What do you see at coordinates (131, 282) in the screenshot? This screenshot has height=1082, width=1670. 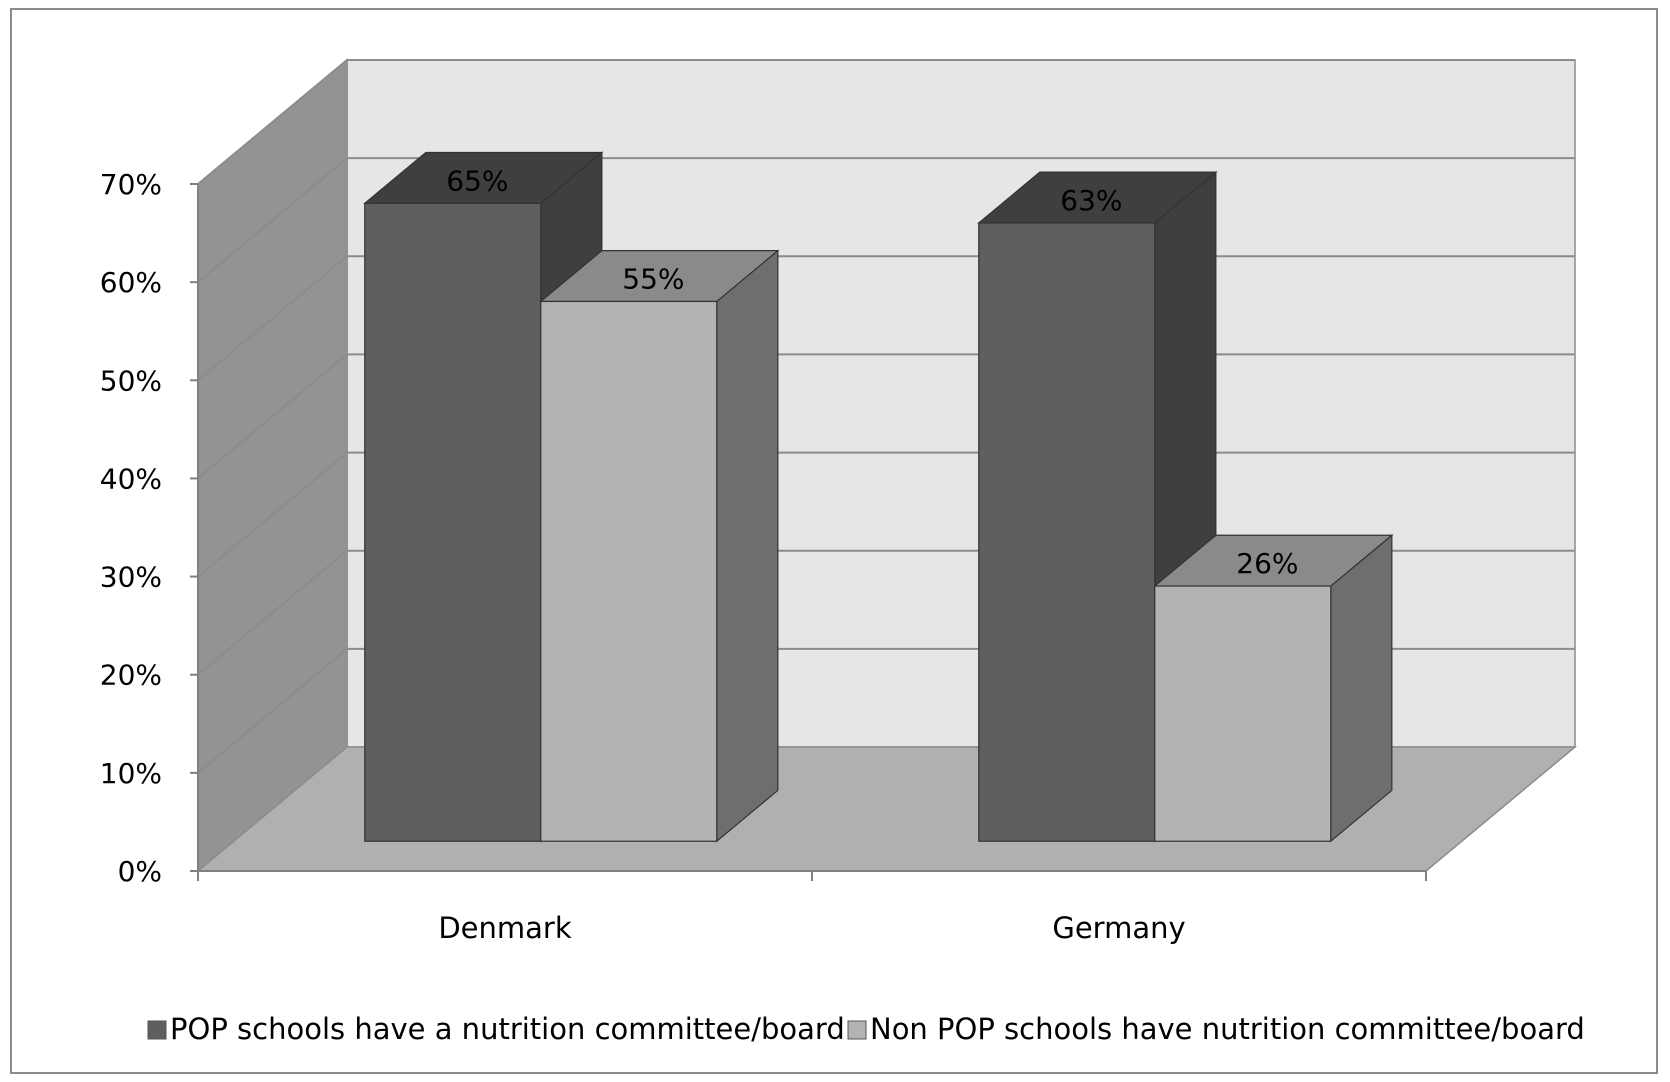 I see `y-tick-label: 60%` at bounding box center [131, 282].